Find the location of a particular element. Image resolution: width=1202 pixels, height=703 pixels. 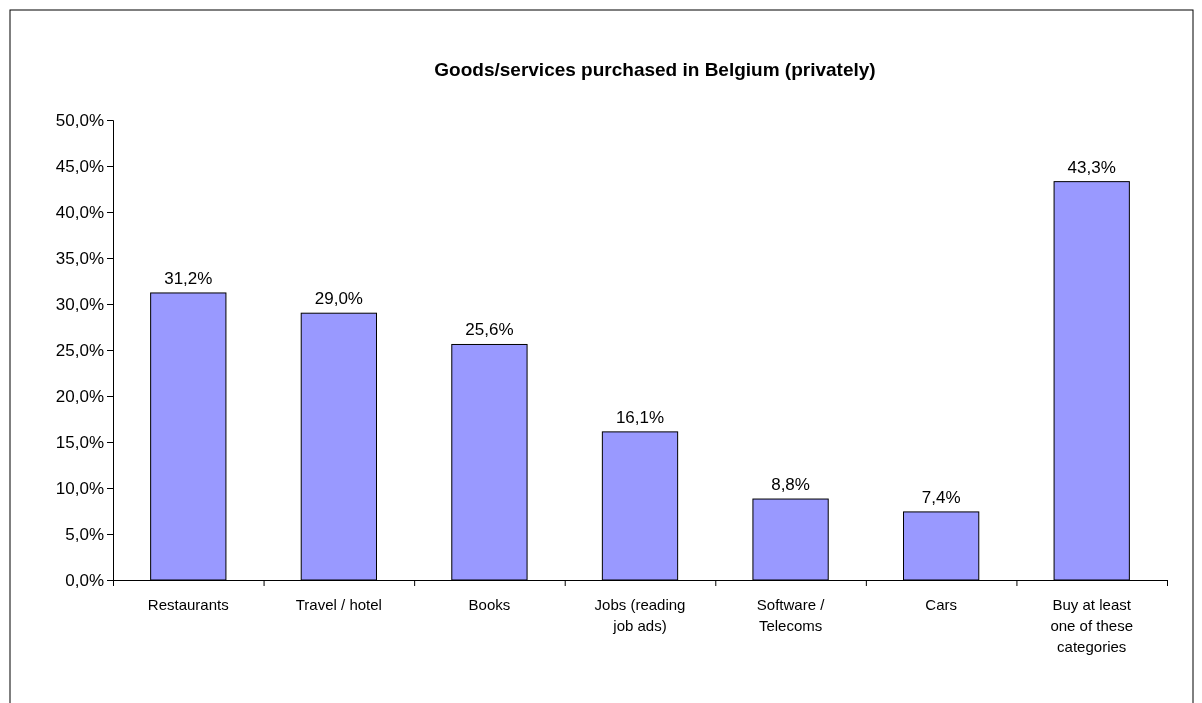

y-tick-label: 15,0% is located at coordinates (79, 442).